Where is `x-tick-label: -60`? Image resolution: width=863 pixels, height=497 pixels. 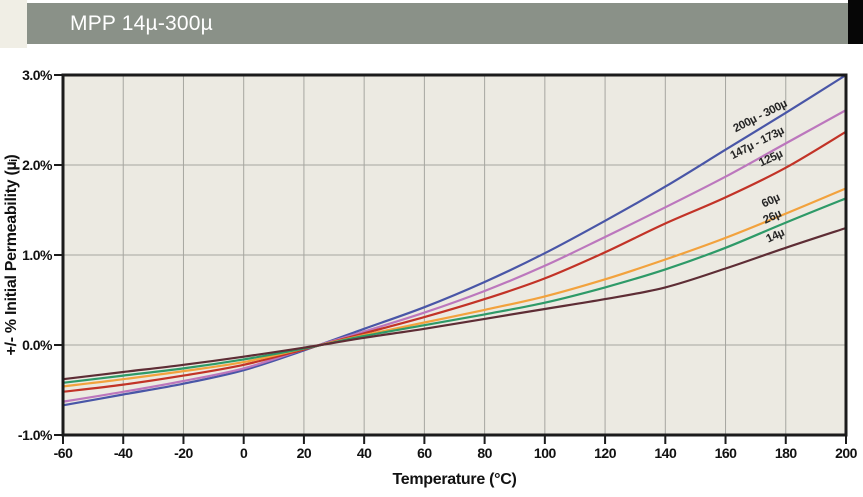
x-tick-label: -60 is located at coordinates (63, 453).